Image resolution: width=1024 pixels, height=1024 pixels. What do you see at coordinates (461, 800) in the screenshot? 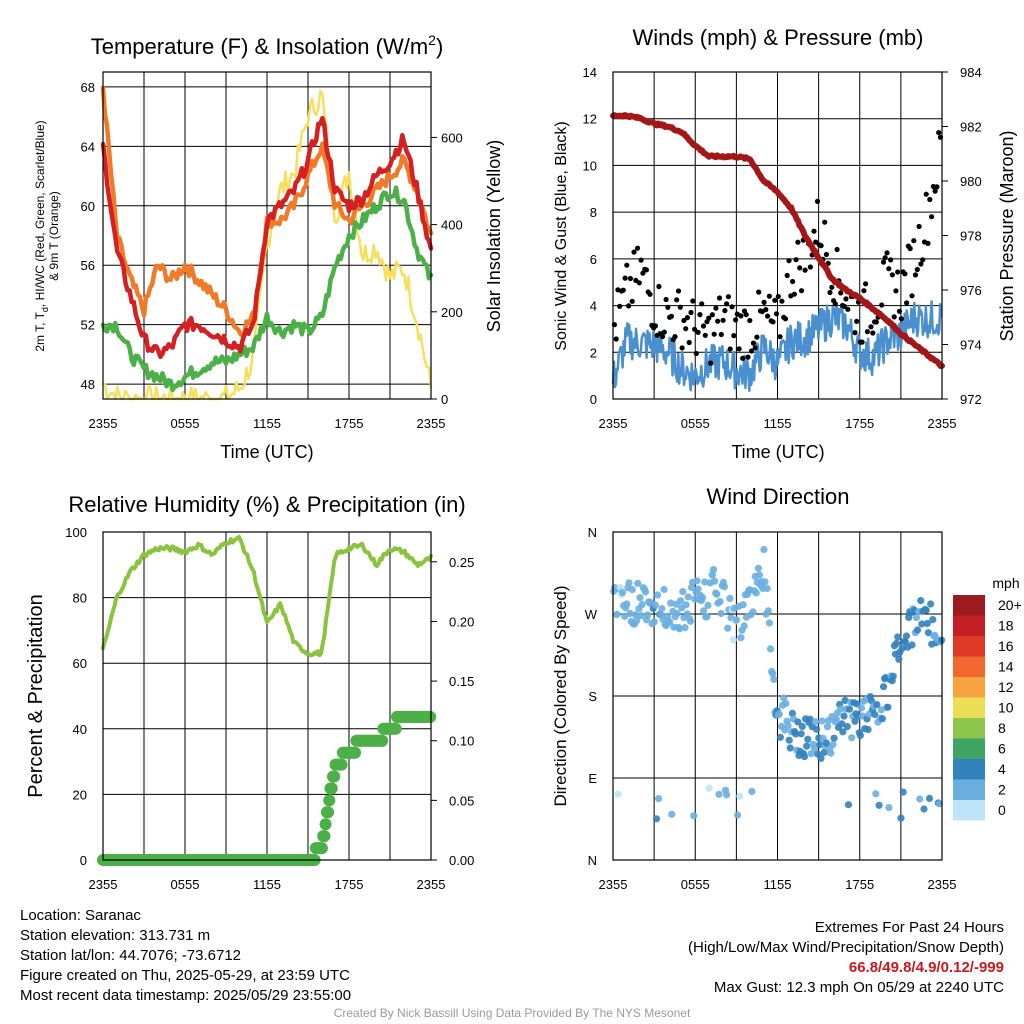
I see `rh-ytick2-label: 0.05` at bounding box center [461, 800].